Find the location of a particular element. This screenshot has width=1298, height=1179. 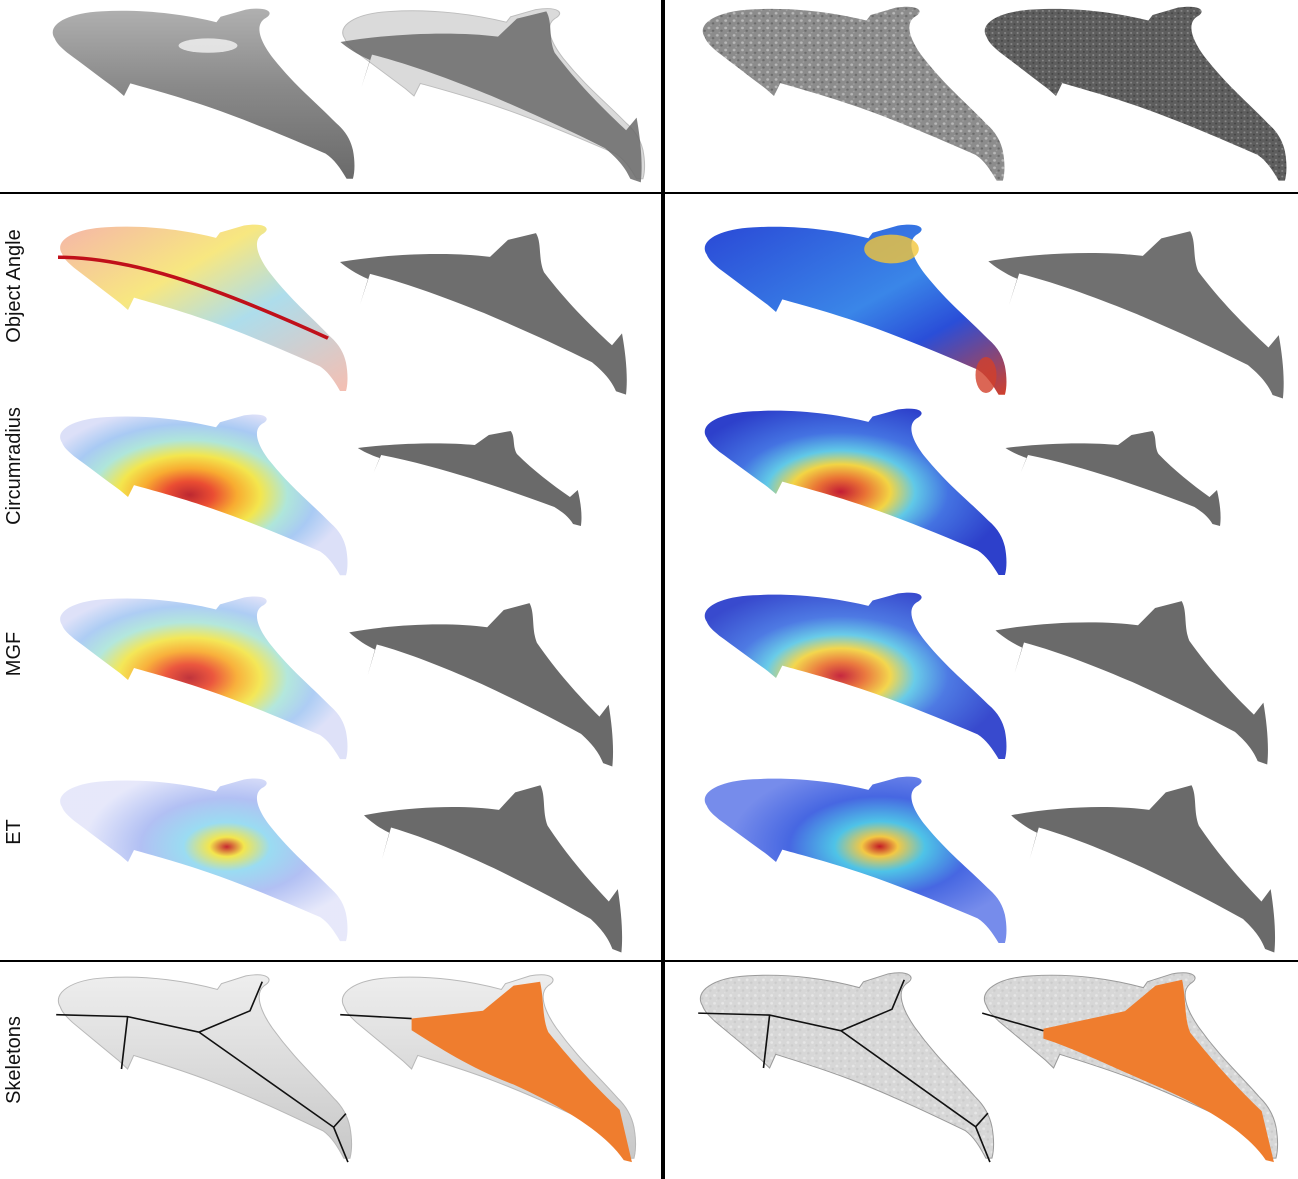

row-label-object-angle: Object Angle is located at coordinates (14, 286).